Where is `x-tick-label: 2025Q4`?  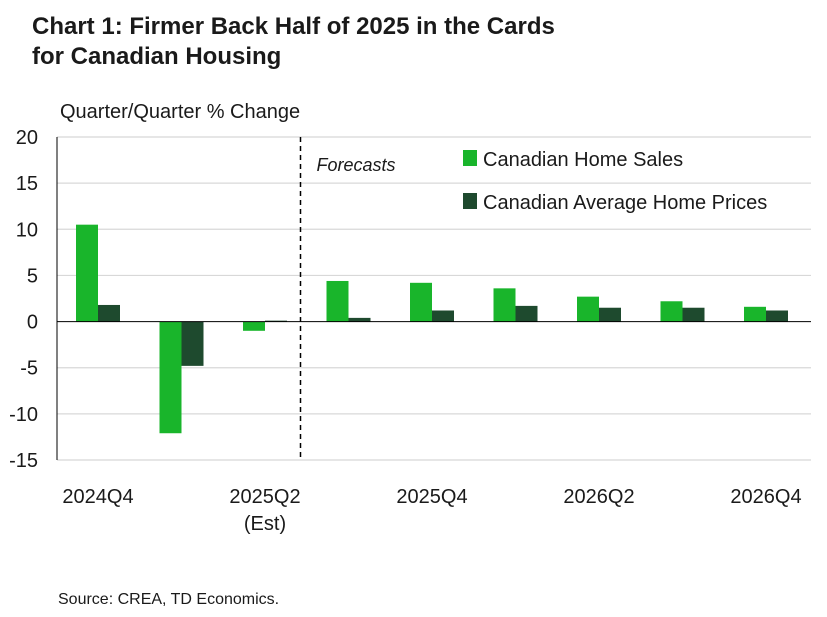 x-tick-label: 2025Q4 is located at coordinates (431, 497).